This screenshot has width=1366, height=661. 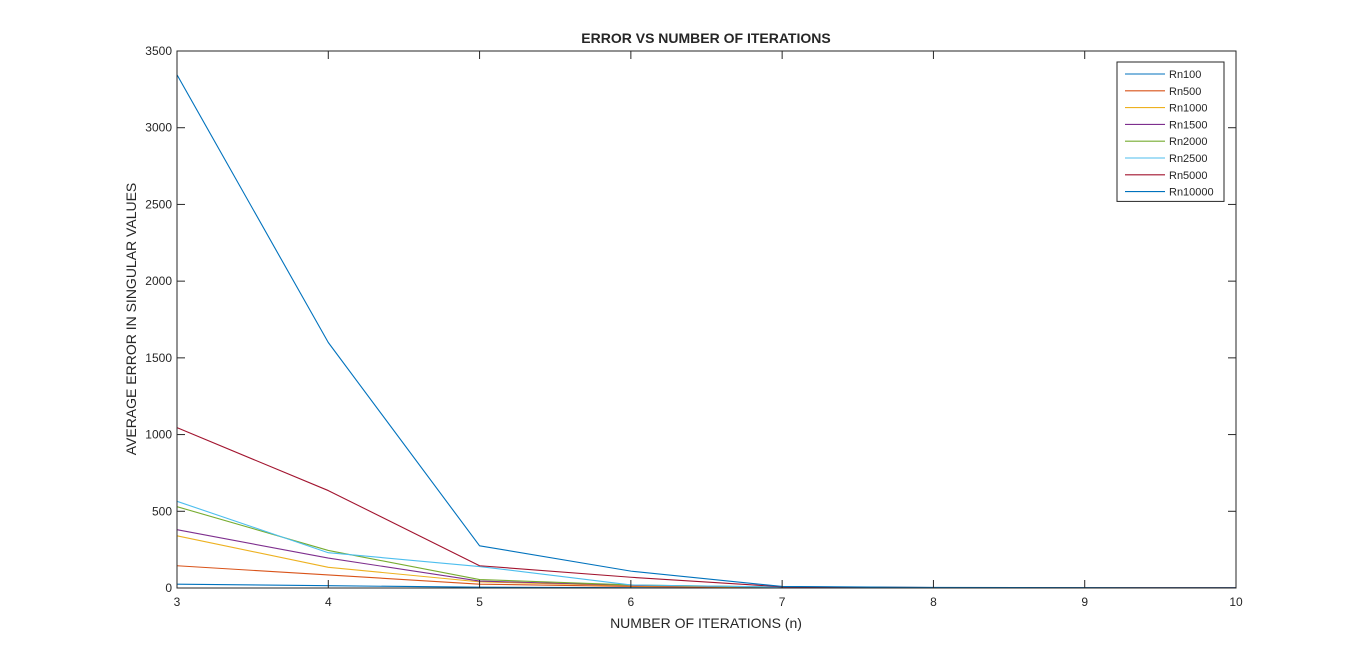 What do you see at coordinates (1185, 75) in the screenshot?
I see `legend-label-rn100: Rn100` at bounding box center [1185, 75].